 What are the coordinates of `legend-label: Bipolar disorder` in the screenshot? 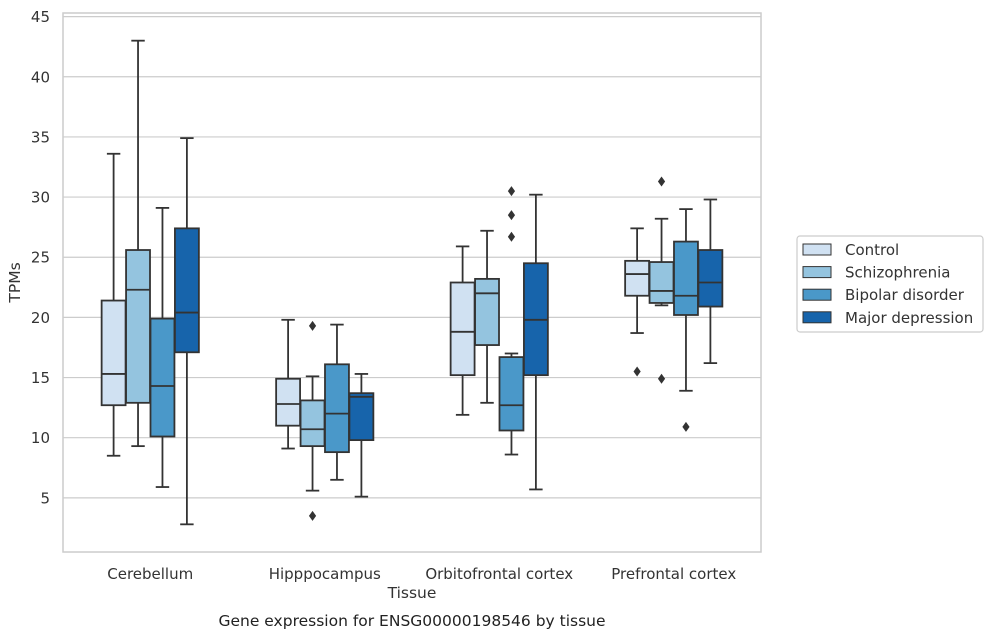 It's located at (905, 295).